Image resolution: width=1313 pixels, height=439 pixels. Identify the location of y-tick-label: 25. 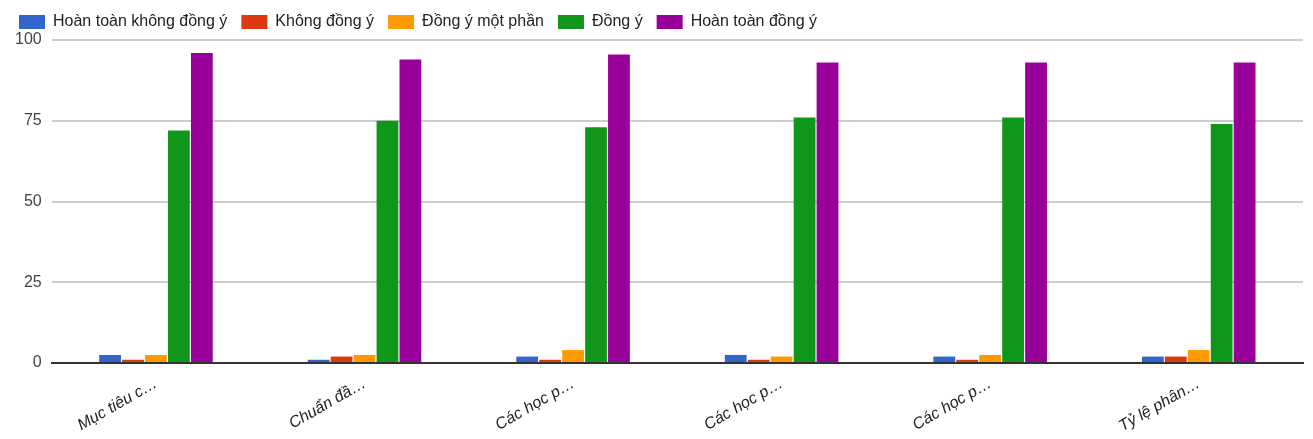
(32, 281).